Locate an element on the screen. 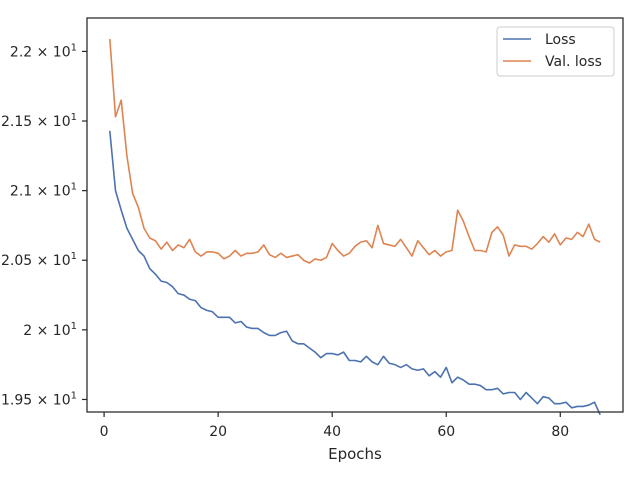  legend-label-loss: Loss is located at coordinates (560, 40).